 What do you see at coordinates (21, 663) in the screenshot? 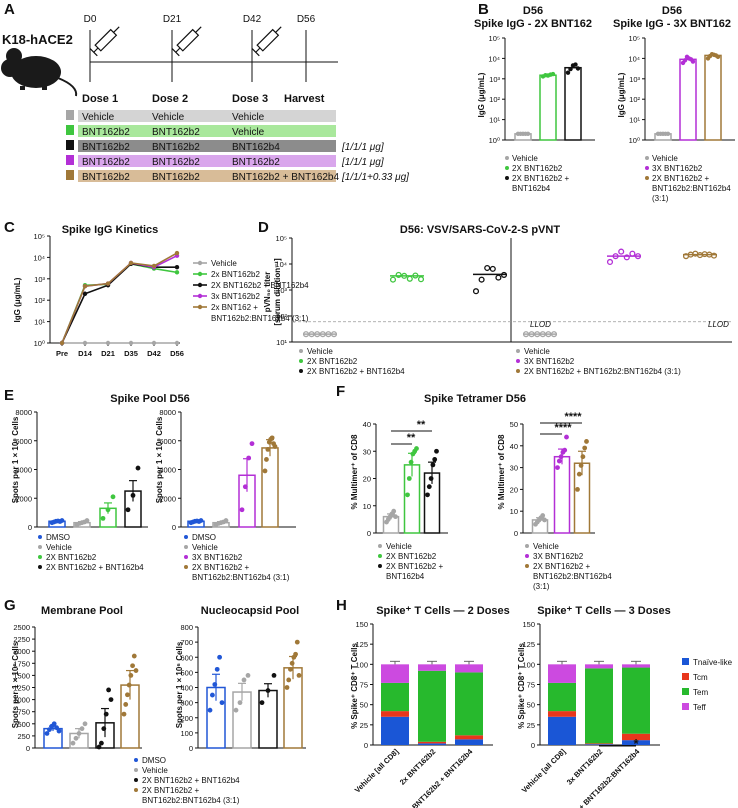
I see `panel-g-left-y-tick-label: 1750` at bounding box center [21, 663].